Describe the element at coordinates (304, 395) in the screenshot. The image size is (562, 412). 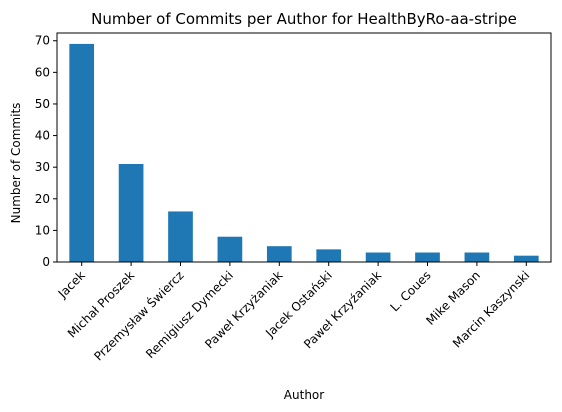
I see `x-axis-label: Author` at that location.